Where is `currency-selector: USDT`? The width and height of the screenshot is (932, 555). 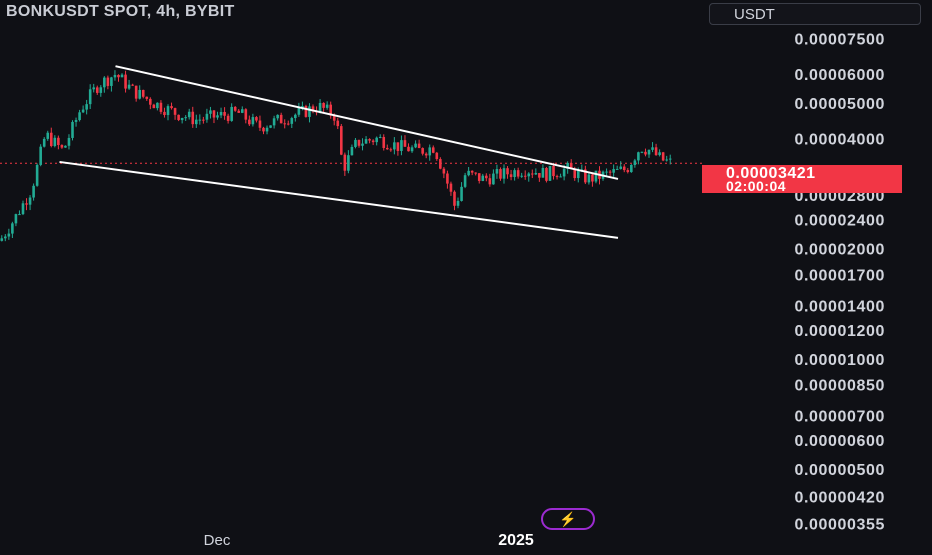 currency-selector: USDT is located at coordinates (815, 14).